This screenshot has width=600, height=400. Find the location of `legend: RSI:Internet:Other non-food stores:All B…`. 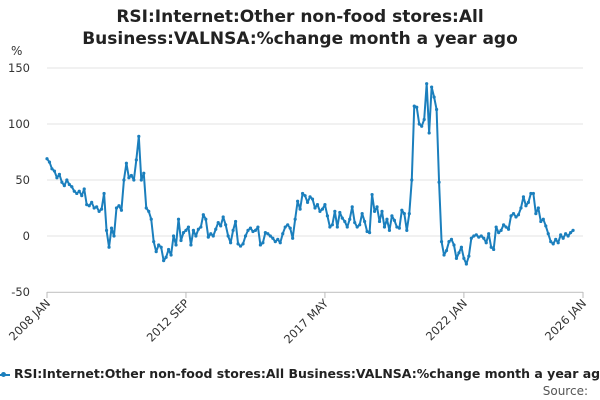

legend: RSI:Internet:Other non-food stores:All B… is located at coordinates (300, 375).